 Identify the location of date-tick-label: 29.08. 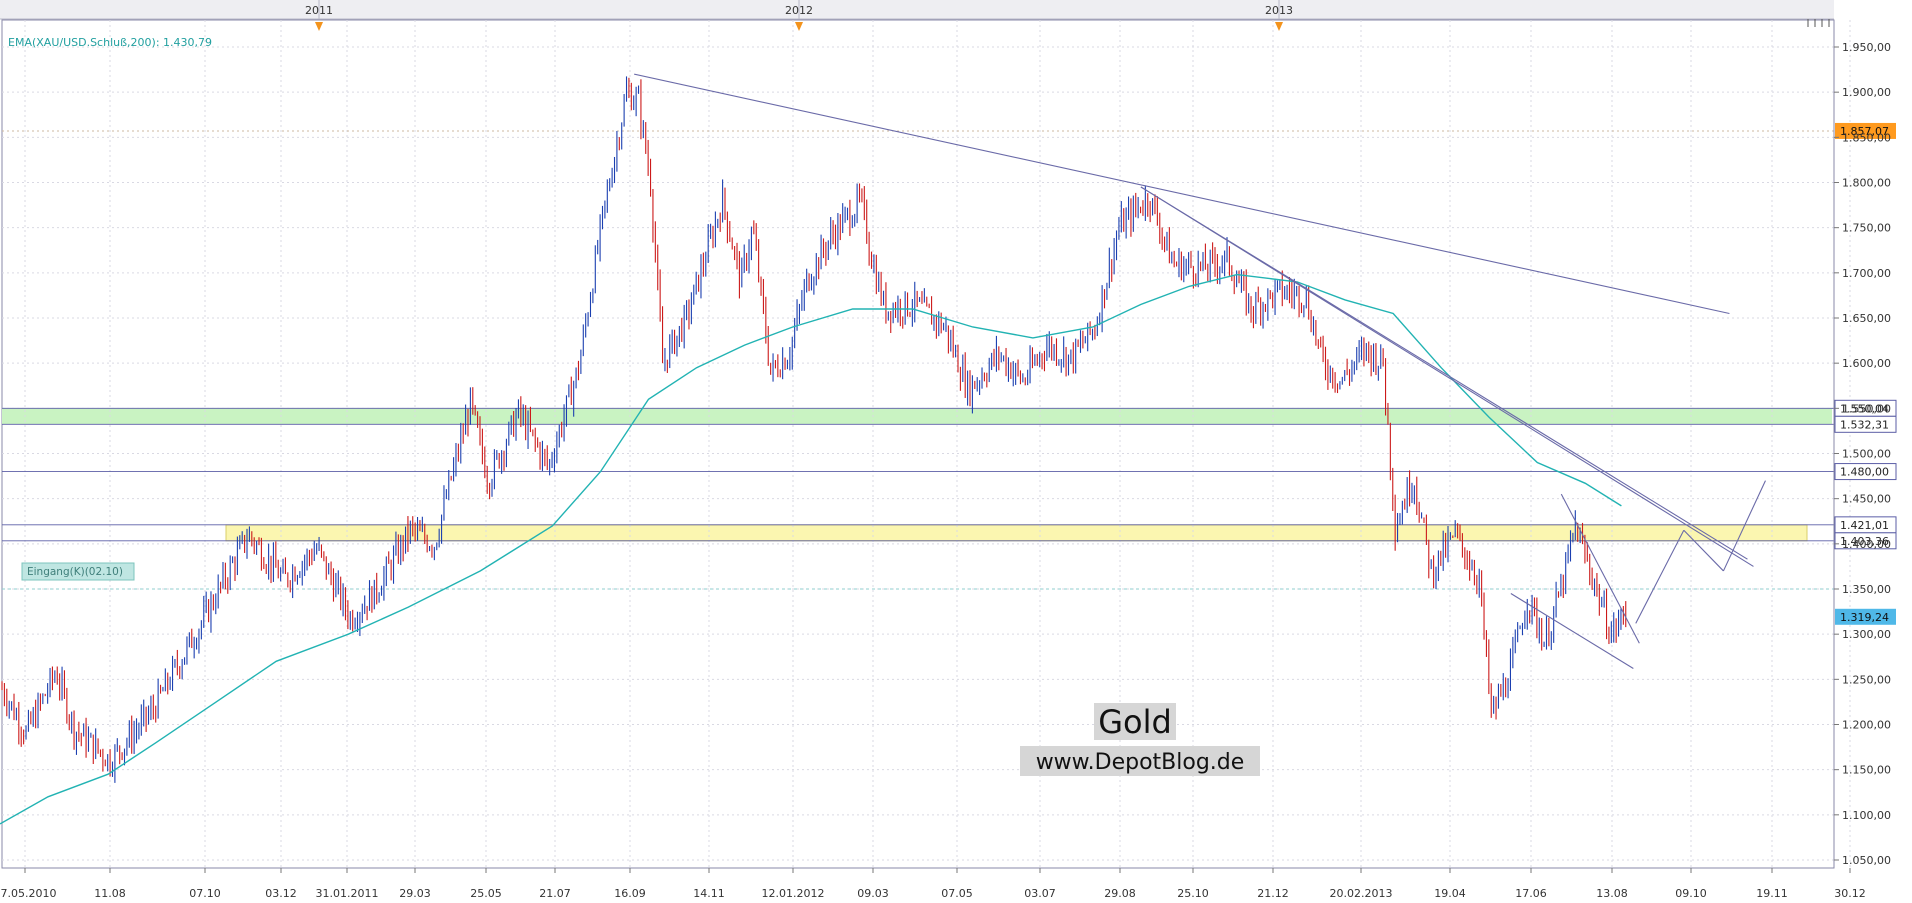
(1120, 893).